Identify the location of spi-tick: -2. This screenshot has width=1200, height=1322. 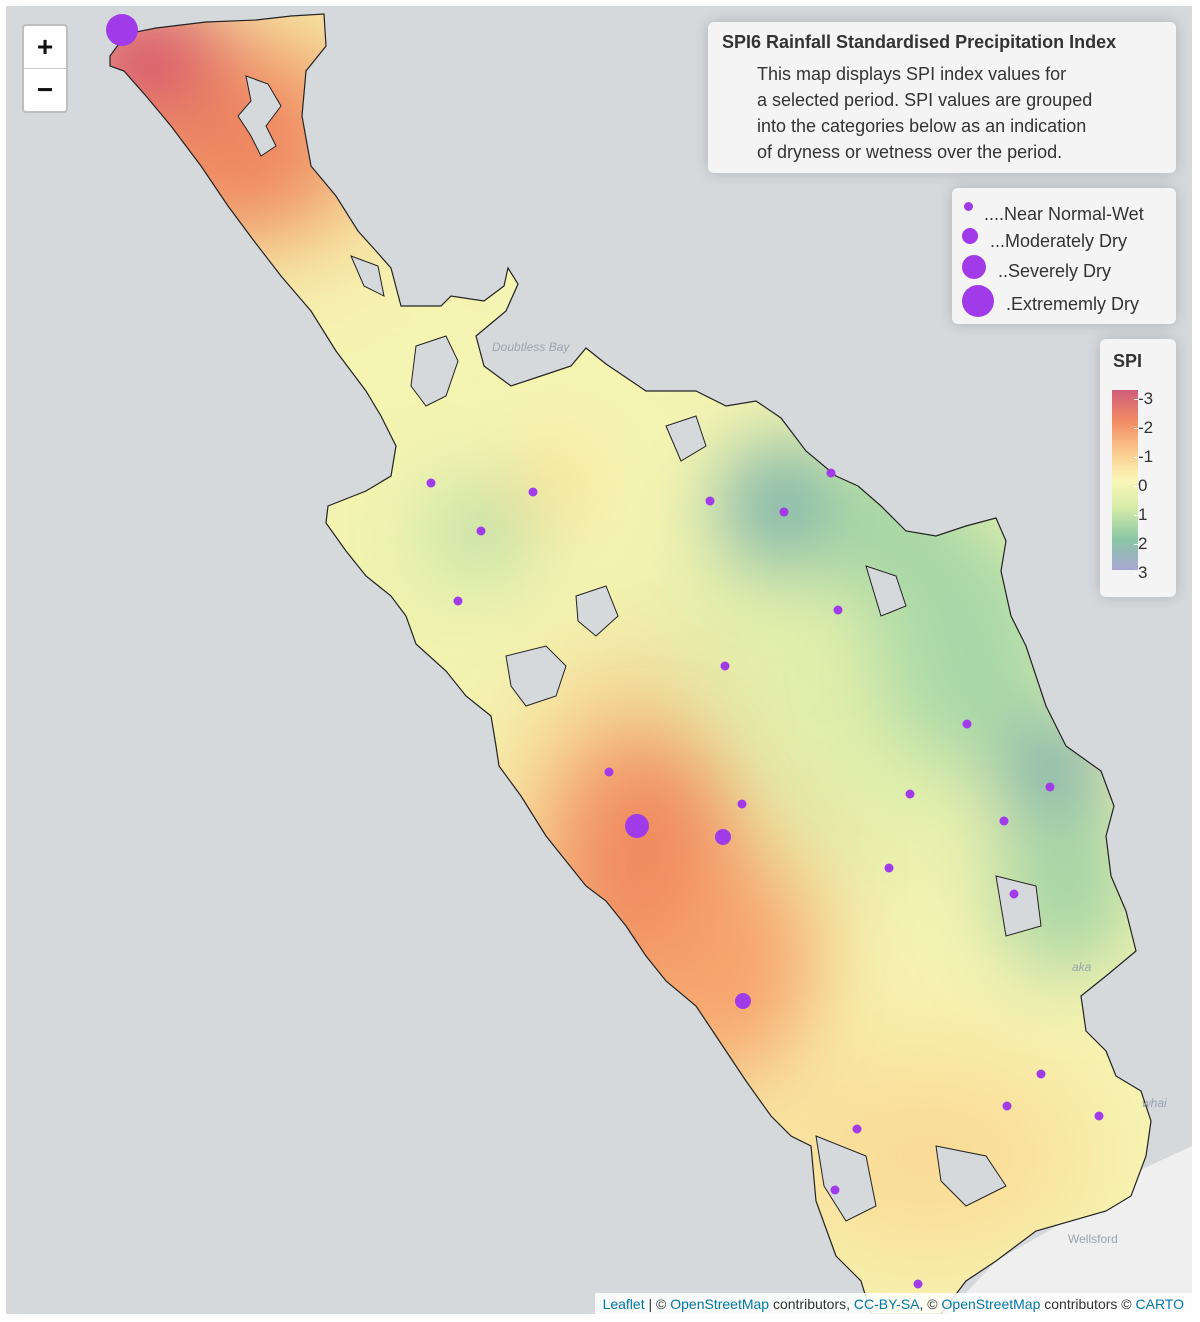
(1143, 427).